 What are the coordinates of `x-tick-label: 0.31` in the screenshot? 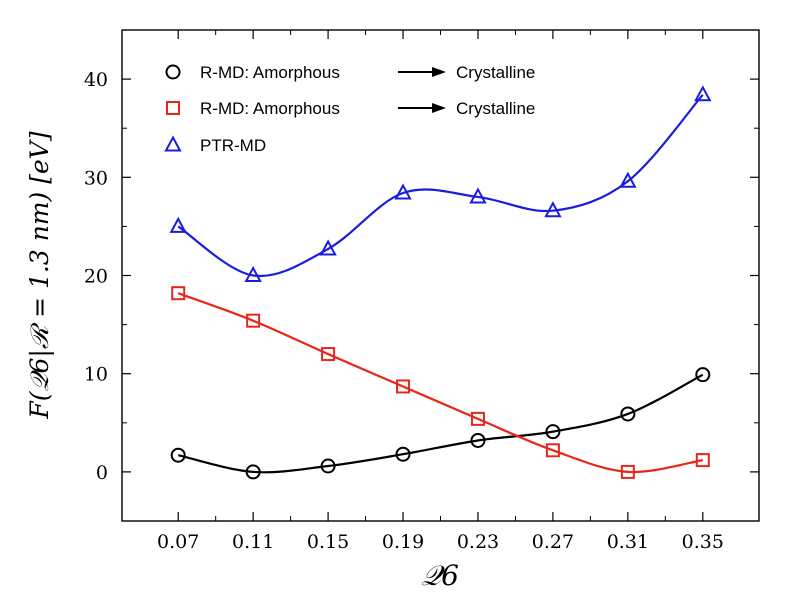 It's located at (628, 542).